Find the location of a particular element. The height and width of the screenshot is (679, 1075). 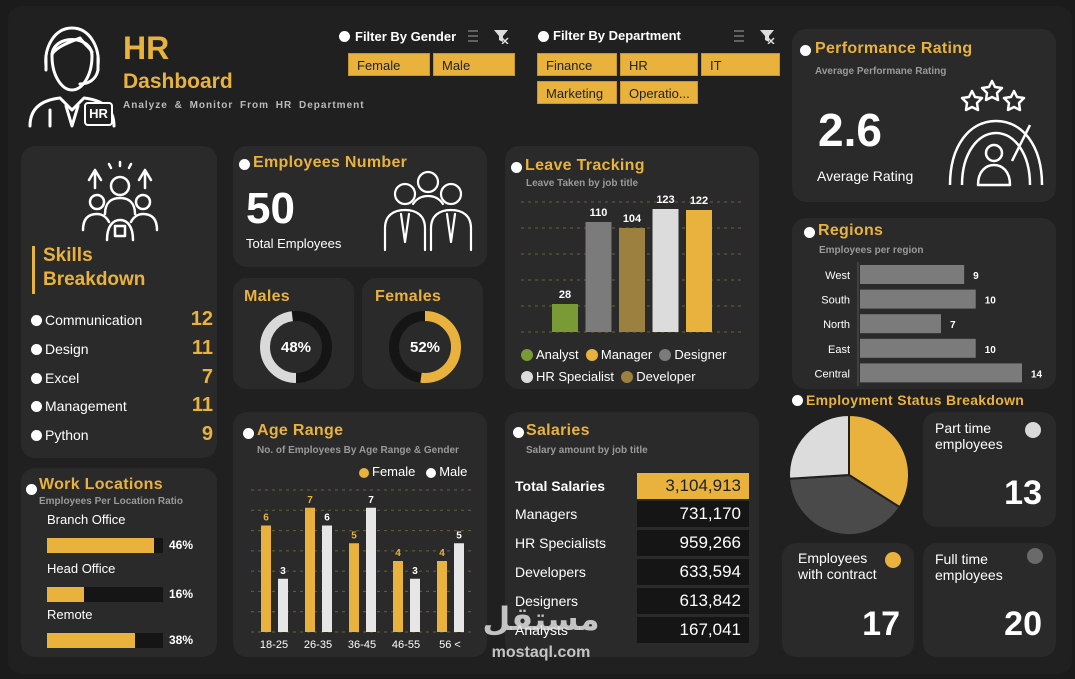

leave-title: Leave Tracking is located at coordinates (585, 165).